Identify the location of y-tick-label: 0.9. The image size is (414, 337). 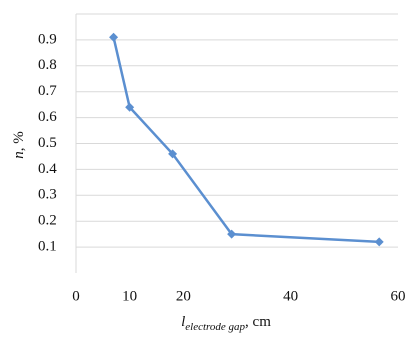
(47, 39).